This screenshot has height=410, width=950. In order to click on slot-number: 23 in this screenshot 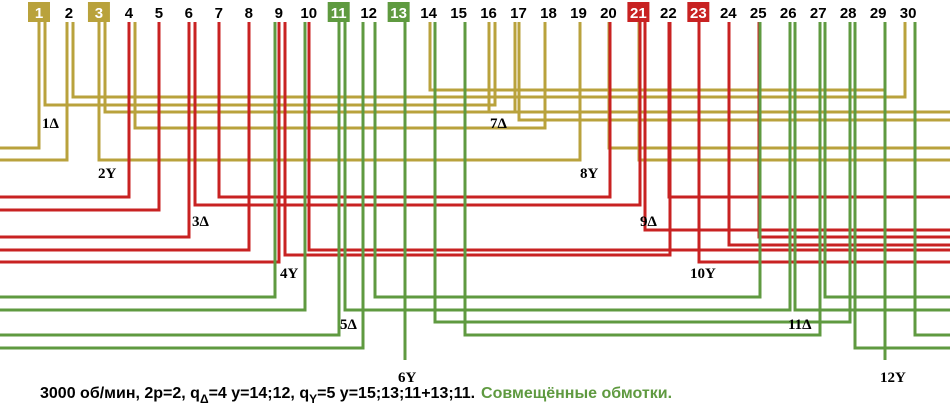, I will do `click(698, 13)`.